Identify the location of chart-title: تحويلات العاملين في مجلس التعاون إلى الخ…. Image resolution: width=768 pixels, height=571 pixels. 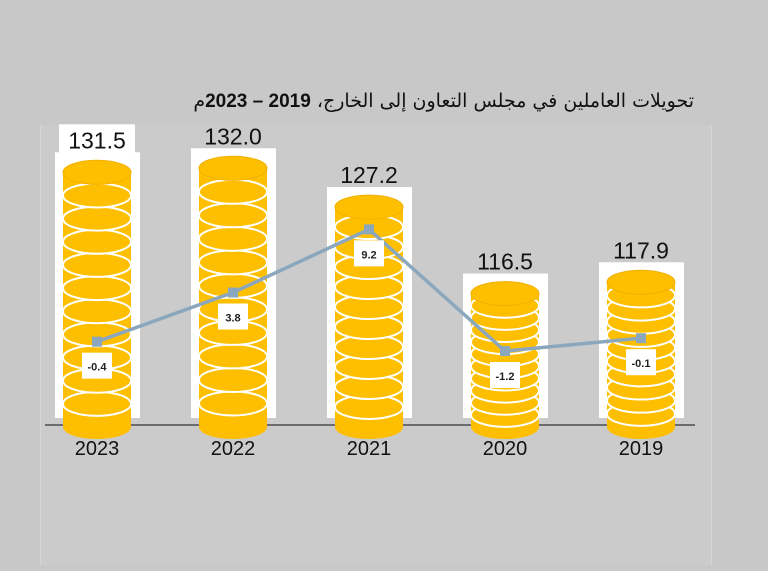
(443, 101).